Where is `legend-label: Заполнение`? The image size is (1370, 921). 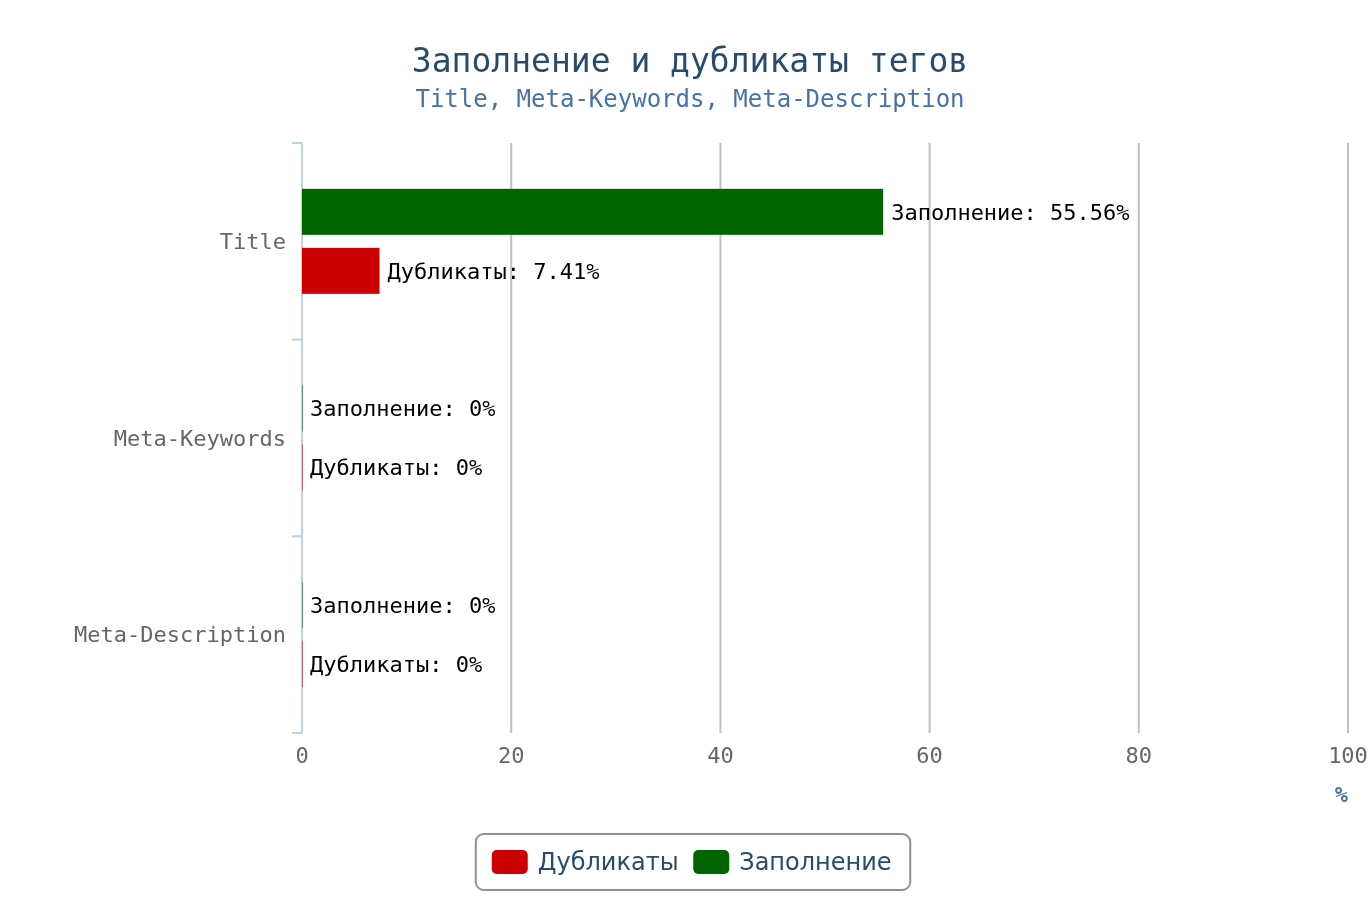
legend-label: Заполнение is located at coordinates (815, 862).